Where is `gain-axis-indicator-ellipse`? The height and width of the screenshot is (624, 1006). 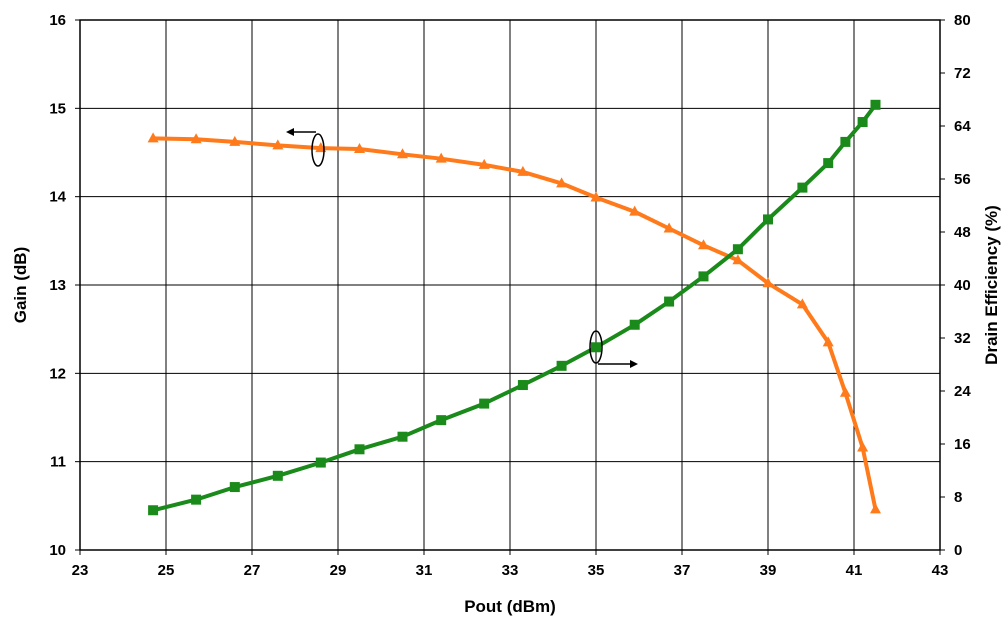 gain-axis-indicator-ellipse is located at coordinates (318, 150).